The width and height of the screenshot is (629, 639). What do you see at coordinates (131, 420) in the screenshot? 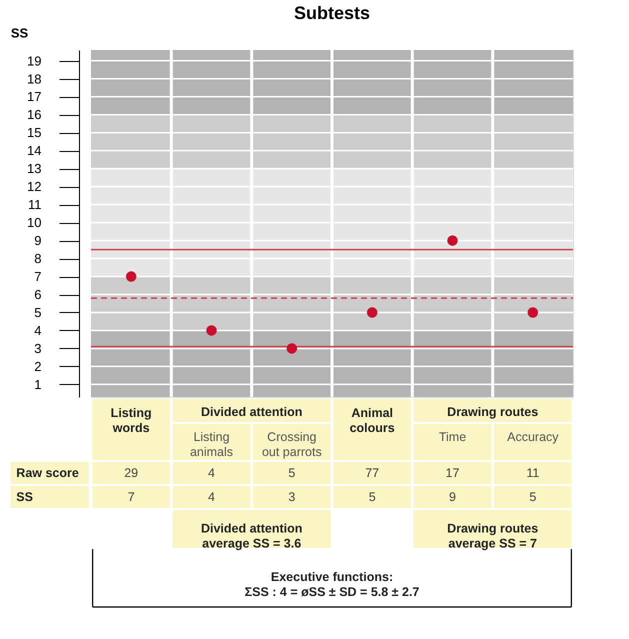
I see `x-tick-label: Listing words` at bounding box center [131, 420].